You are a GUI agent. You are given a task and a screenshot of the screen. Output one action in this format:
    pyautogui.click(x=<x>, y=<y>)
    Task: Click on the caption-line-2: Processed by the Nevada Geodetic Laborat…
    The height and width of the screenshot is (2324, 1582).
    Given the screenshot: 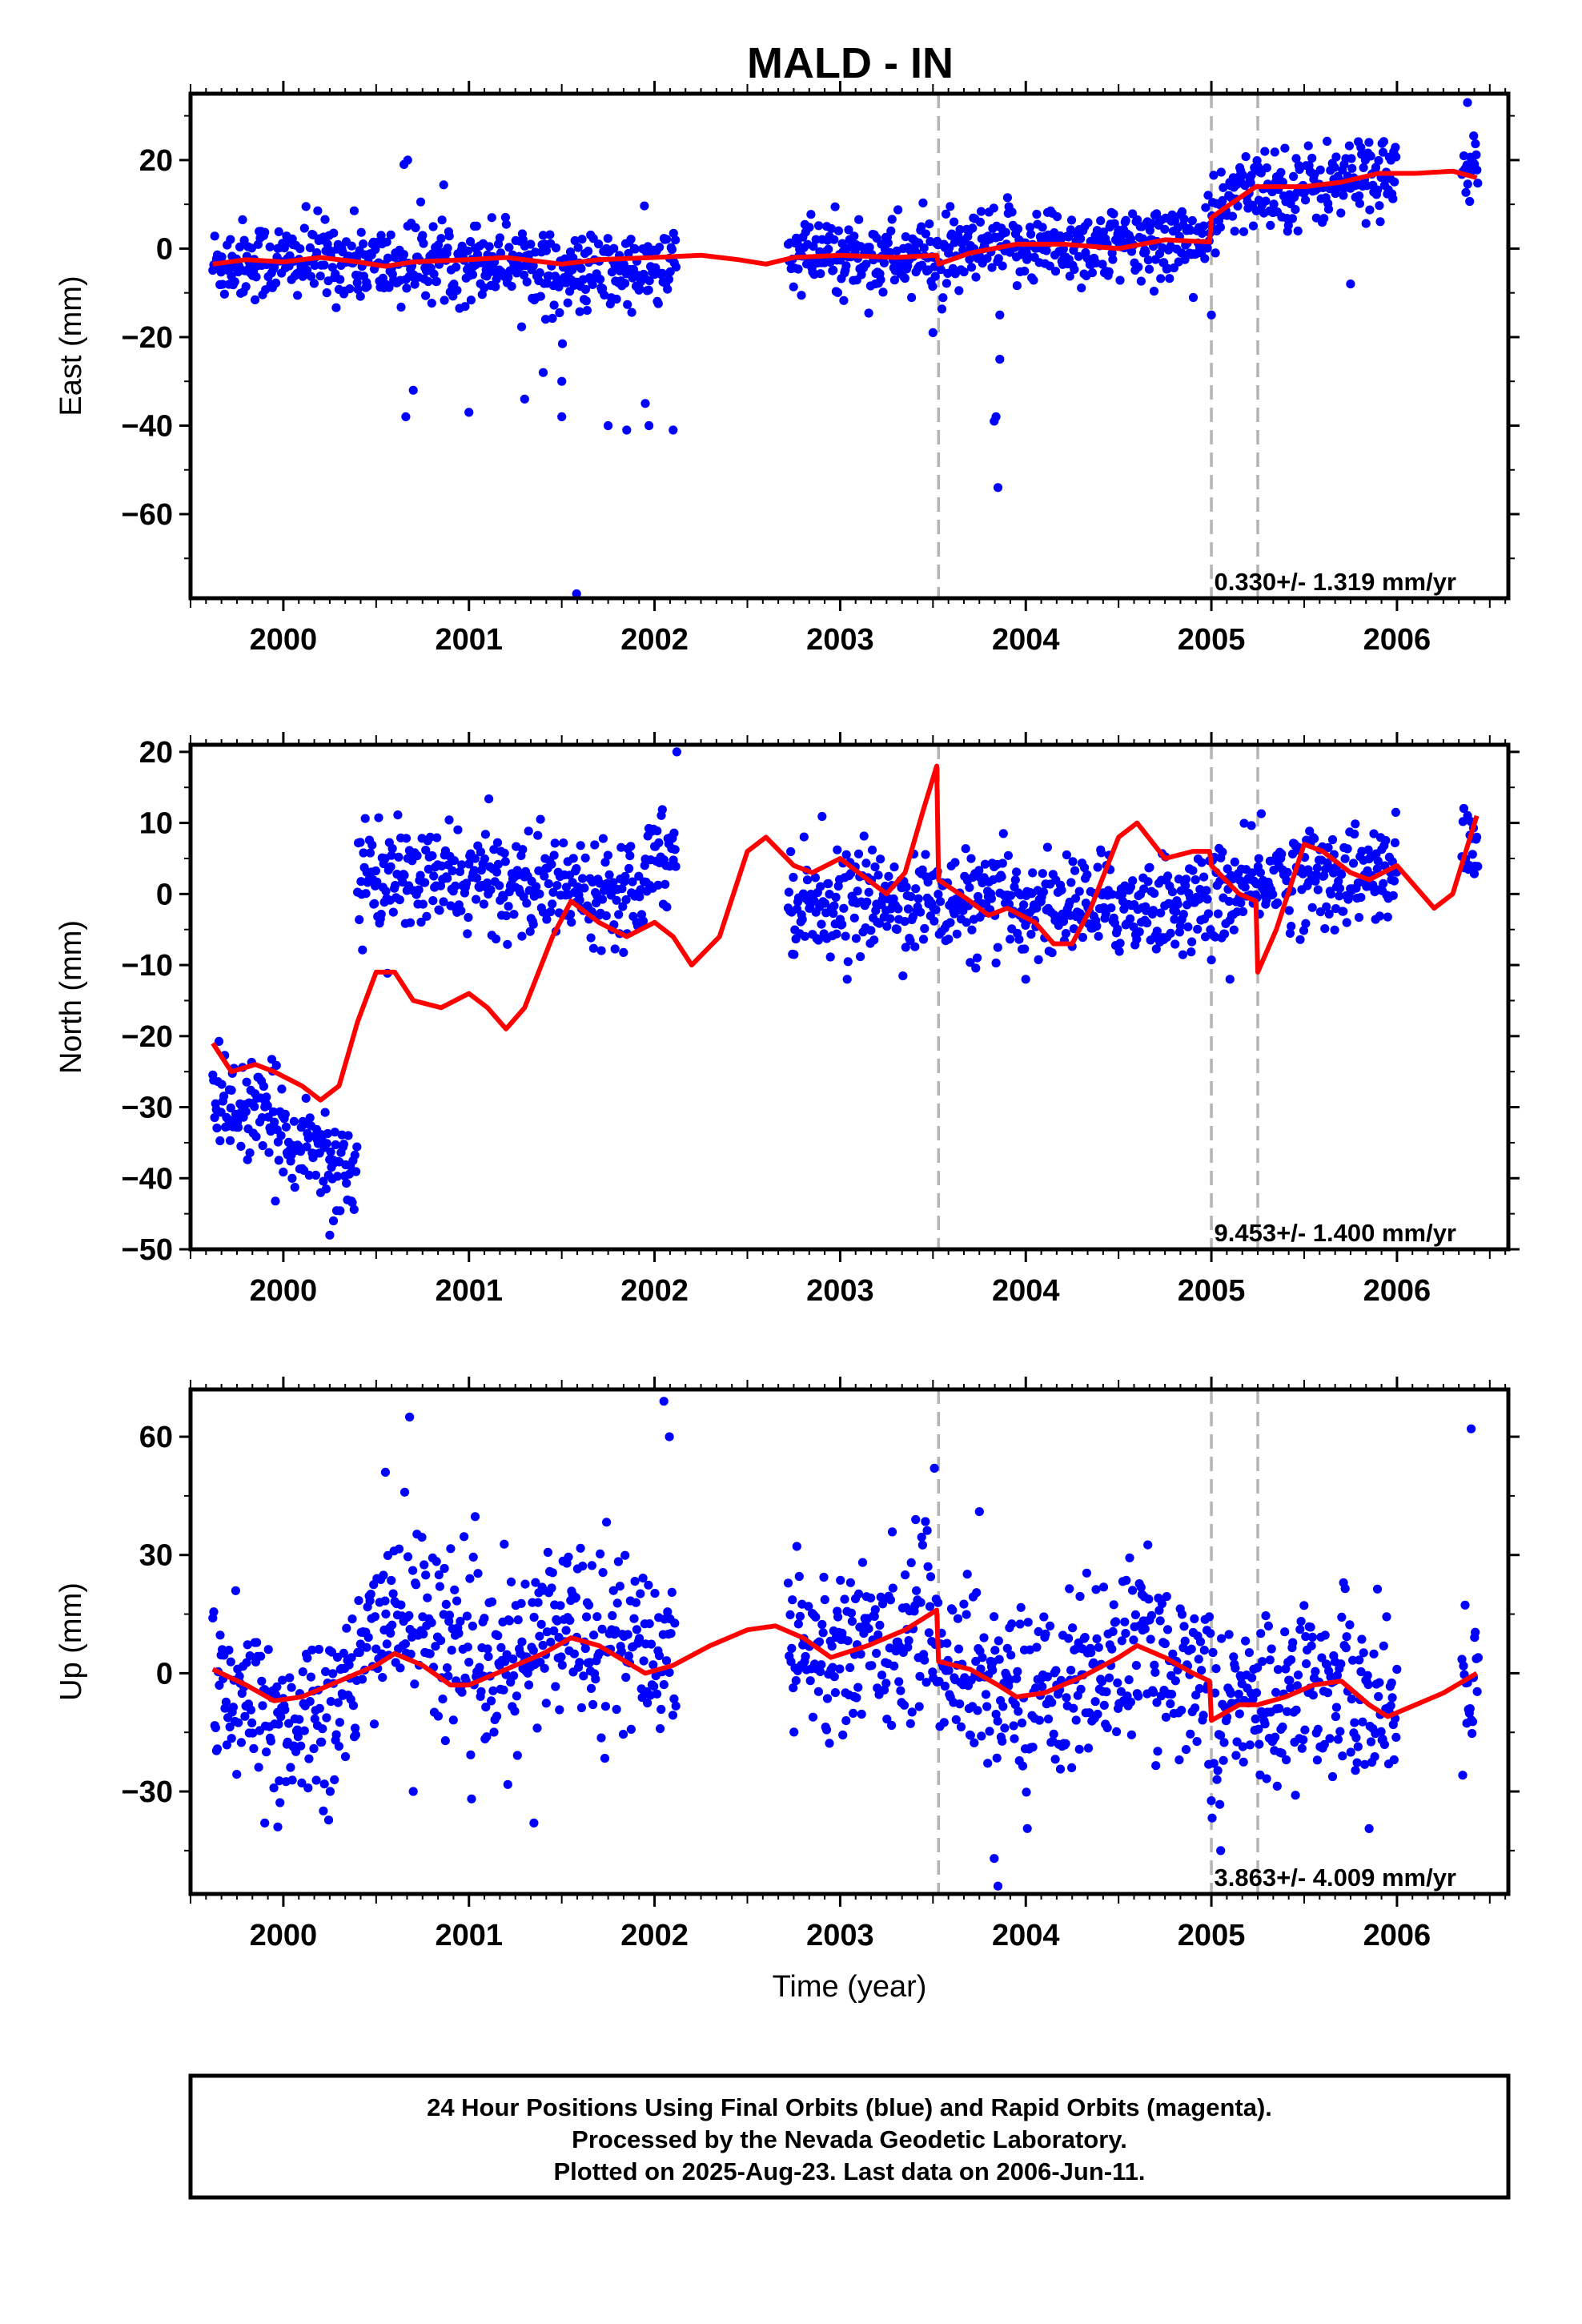 What is the action you would take?
    pyautogui.click(x=849, y=2139)
    